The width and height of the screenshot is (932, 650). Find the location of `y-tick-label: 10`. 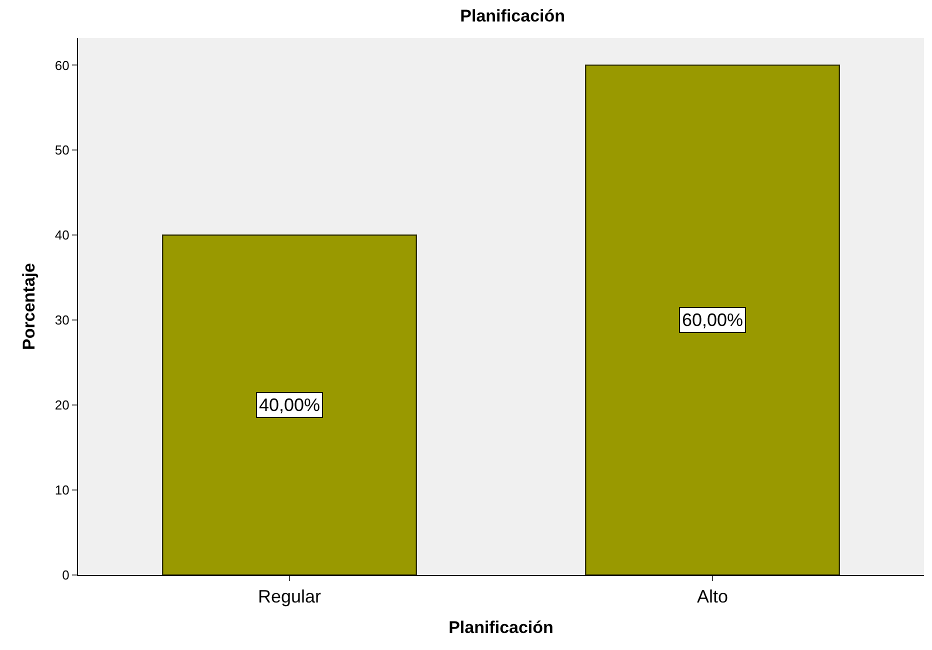

y-tick-label: 10 is located at coordinates (62, 490).